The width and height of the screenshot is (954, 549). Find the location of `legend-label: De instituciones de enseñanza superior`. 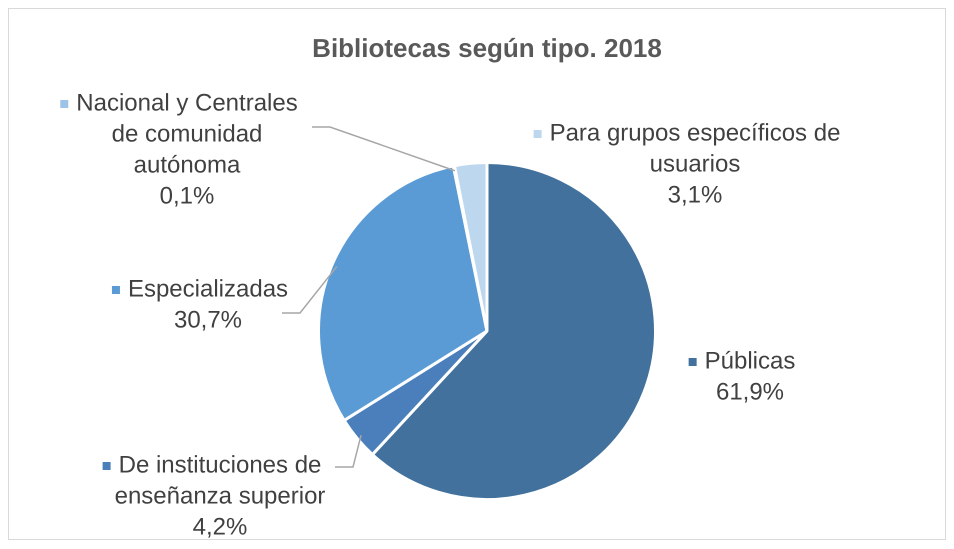

legend-label: De instituciones de enseñanza superior is located at coordinates (220, 481).